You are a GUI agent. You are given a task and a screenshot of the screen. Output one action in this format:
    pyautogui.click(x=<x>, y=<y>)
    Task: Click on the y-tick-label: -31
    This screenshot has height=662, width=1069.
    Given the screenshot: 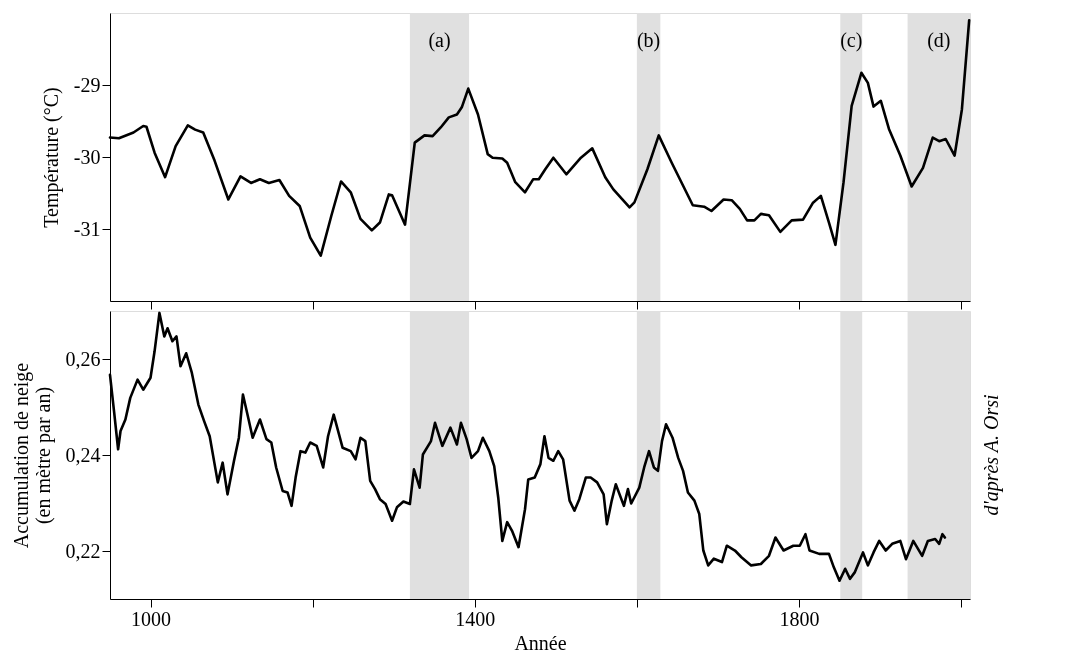 What is the action you would take?
    pyautogui.click(x=87, y=228)
    